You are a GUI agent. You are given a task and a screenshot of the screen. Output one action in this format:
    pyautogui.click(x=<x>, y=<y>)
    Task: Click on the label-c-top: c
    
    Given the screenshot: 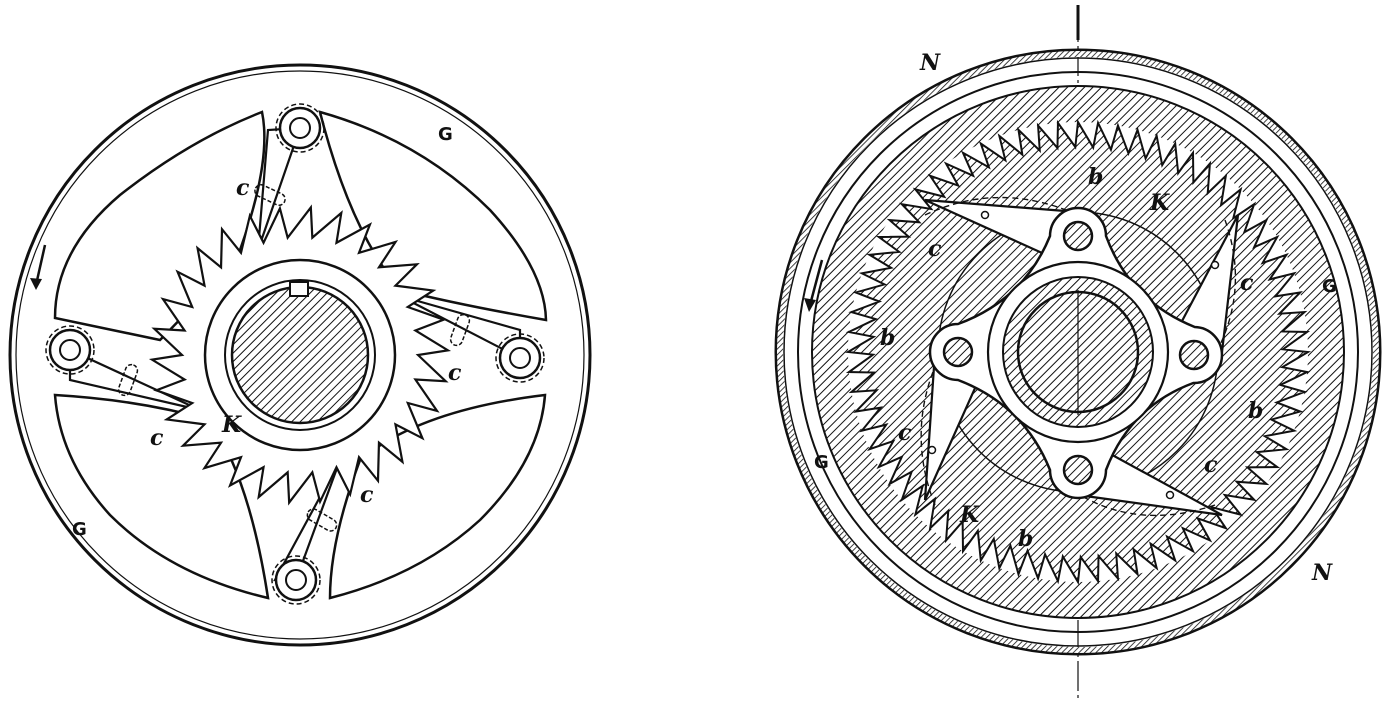 What is the action you would take?
    pyautogui.click(x=243, y=188)
    